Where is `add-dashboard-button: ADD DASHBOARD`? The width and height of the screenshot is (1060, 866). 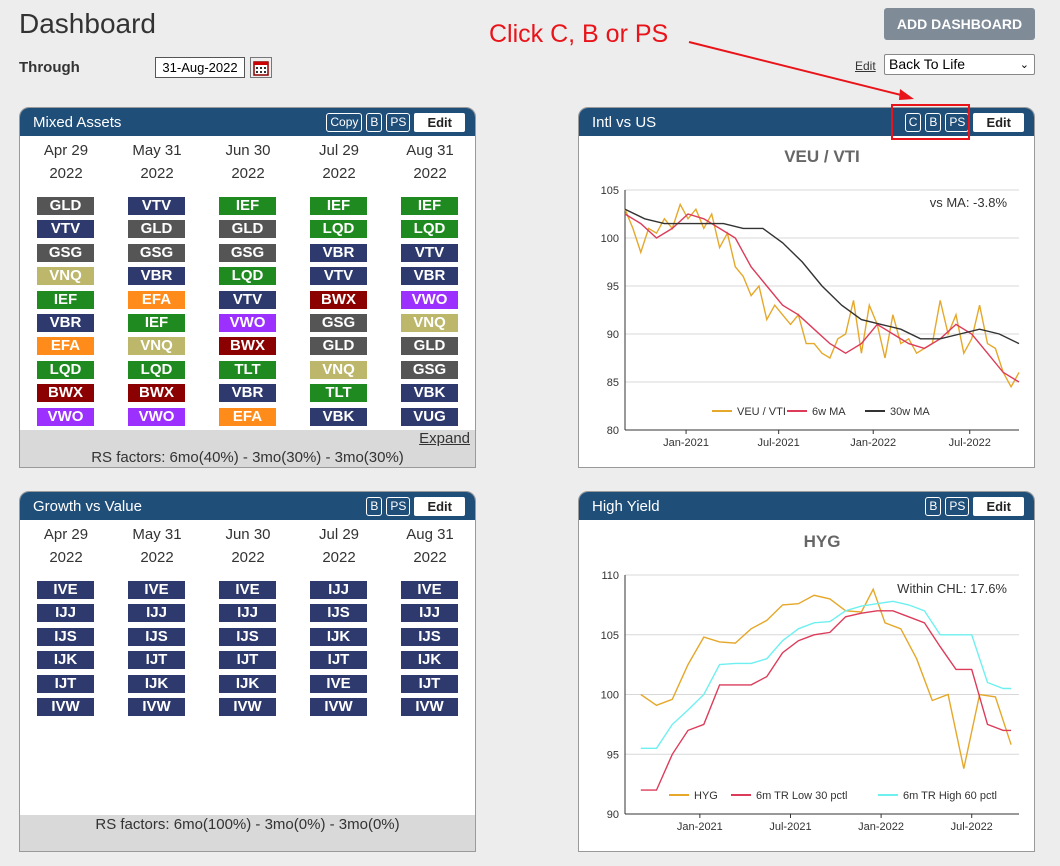 add-dashboard-button: ADD DASHBOARD is located at coordinates (959, 24).